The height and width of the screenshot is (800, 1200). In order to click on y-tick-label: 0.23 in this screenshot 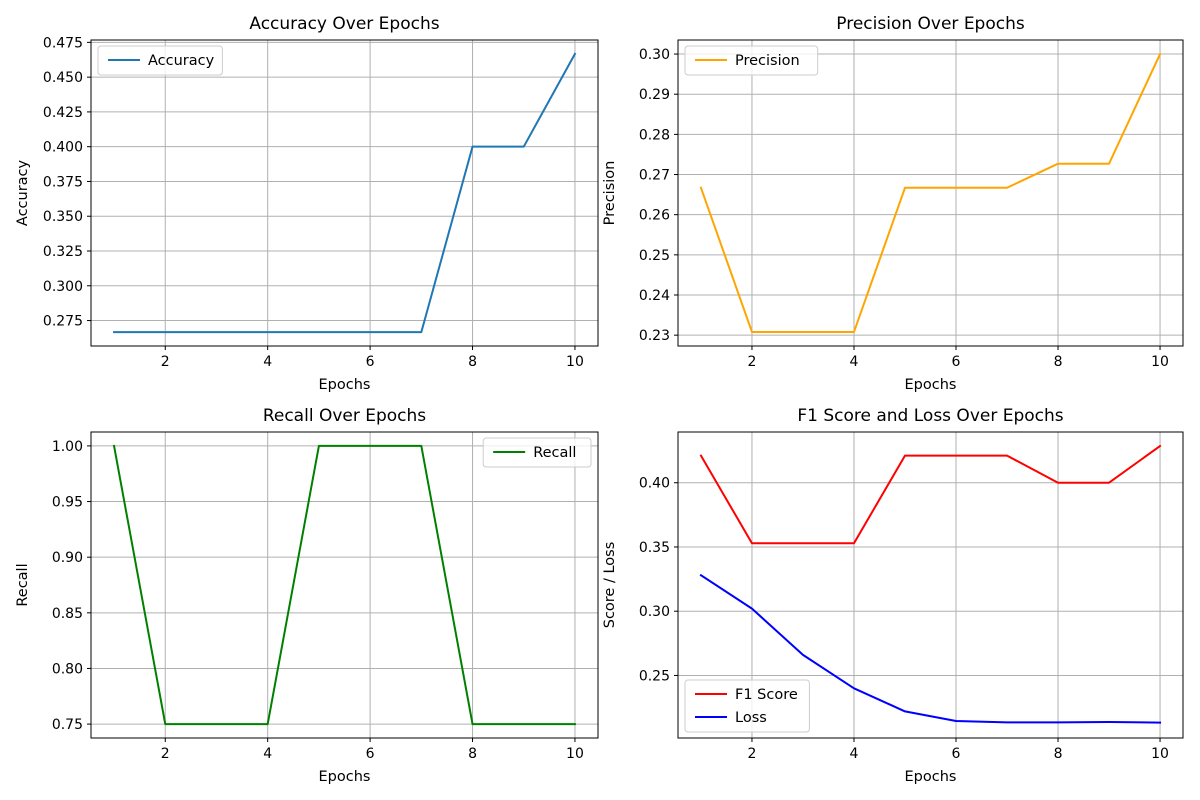, I will do `click(654, 336)`.